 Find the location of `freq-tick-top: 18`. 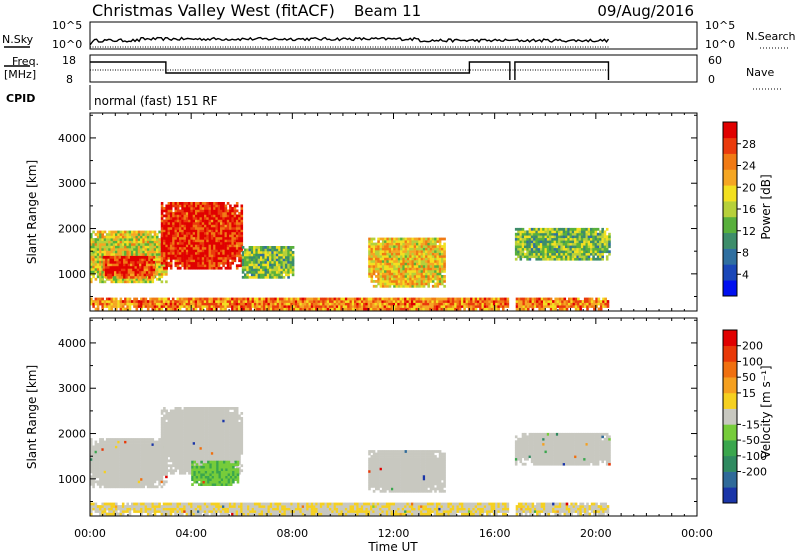

freq-tick-top: 18 is located at coordinates (69, 60).